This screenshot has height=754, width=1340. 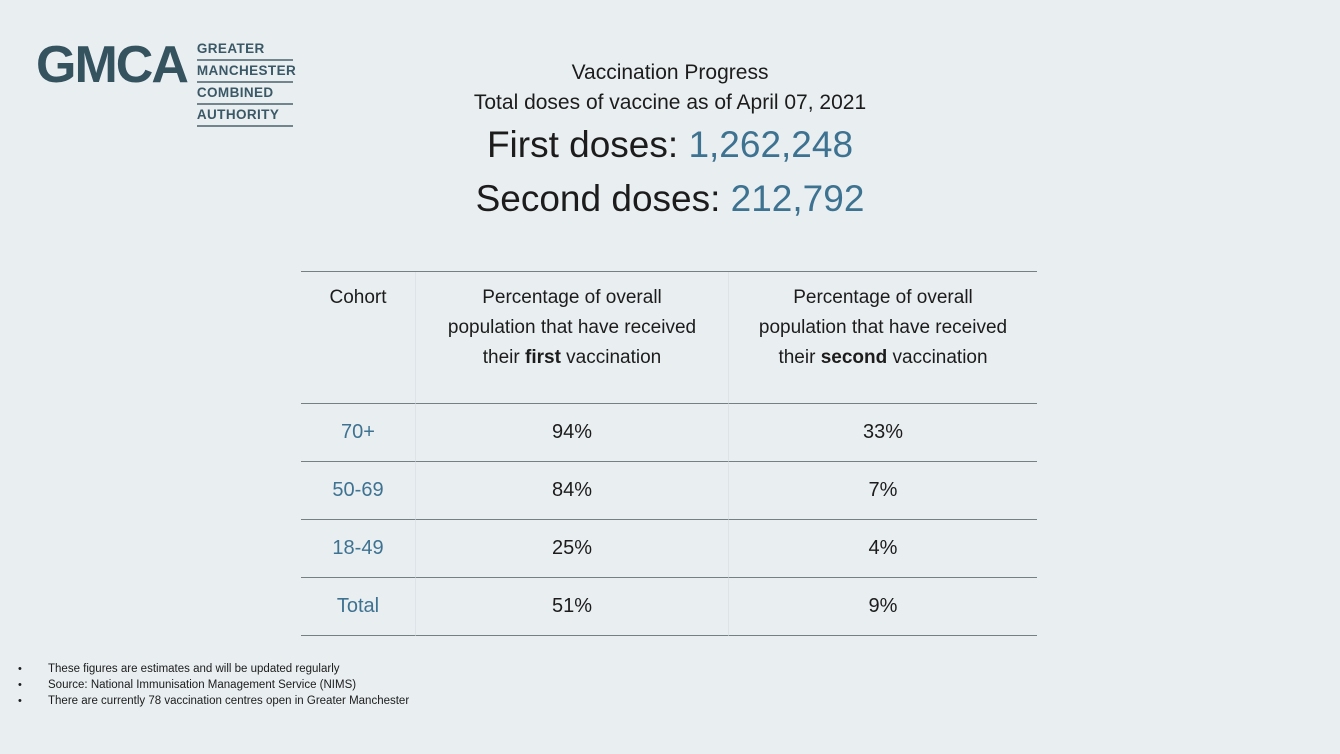 I want to click on second-doses-line: Second doses: 212,792, so click(x=670, y=199).